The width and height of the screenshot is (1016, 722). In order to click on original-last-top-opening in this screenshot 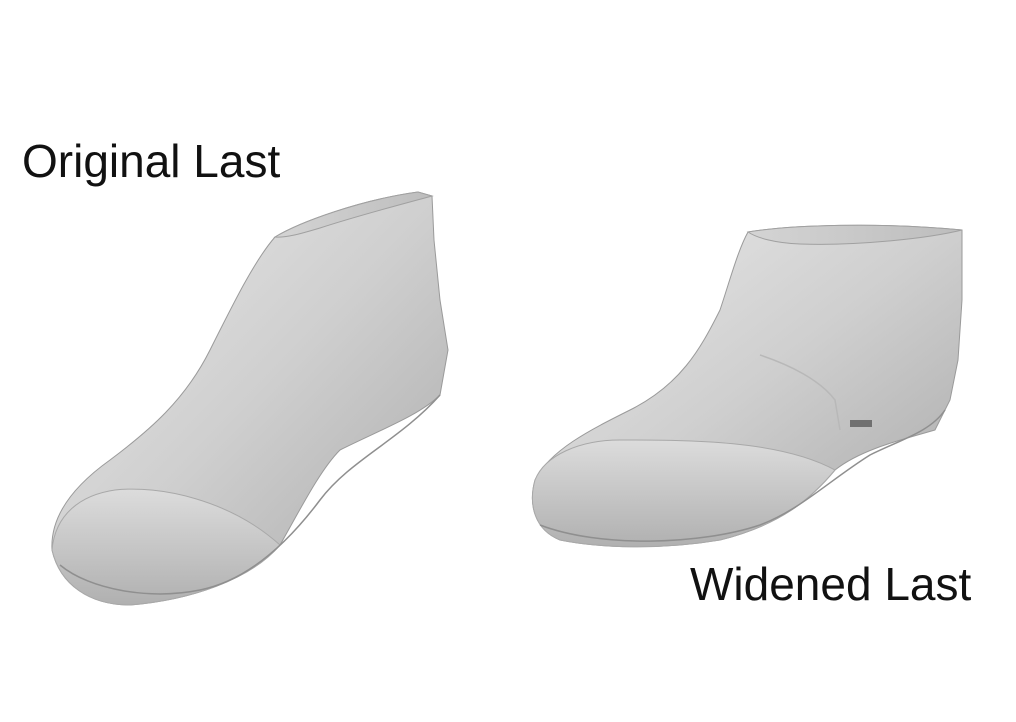, I will do `click(353, 214)`.